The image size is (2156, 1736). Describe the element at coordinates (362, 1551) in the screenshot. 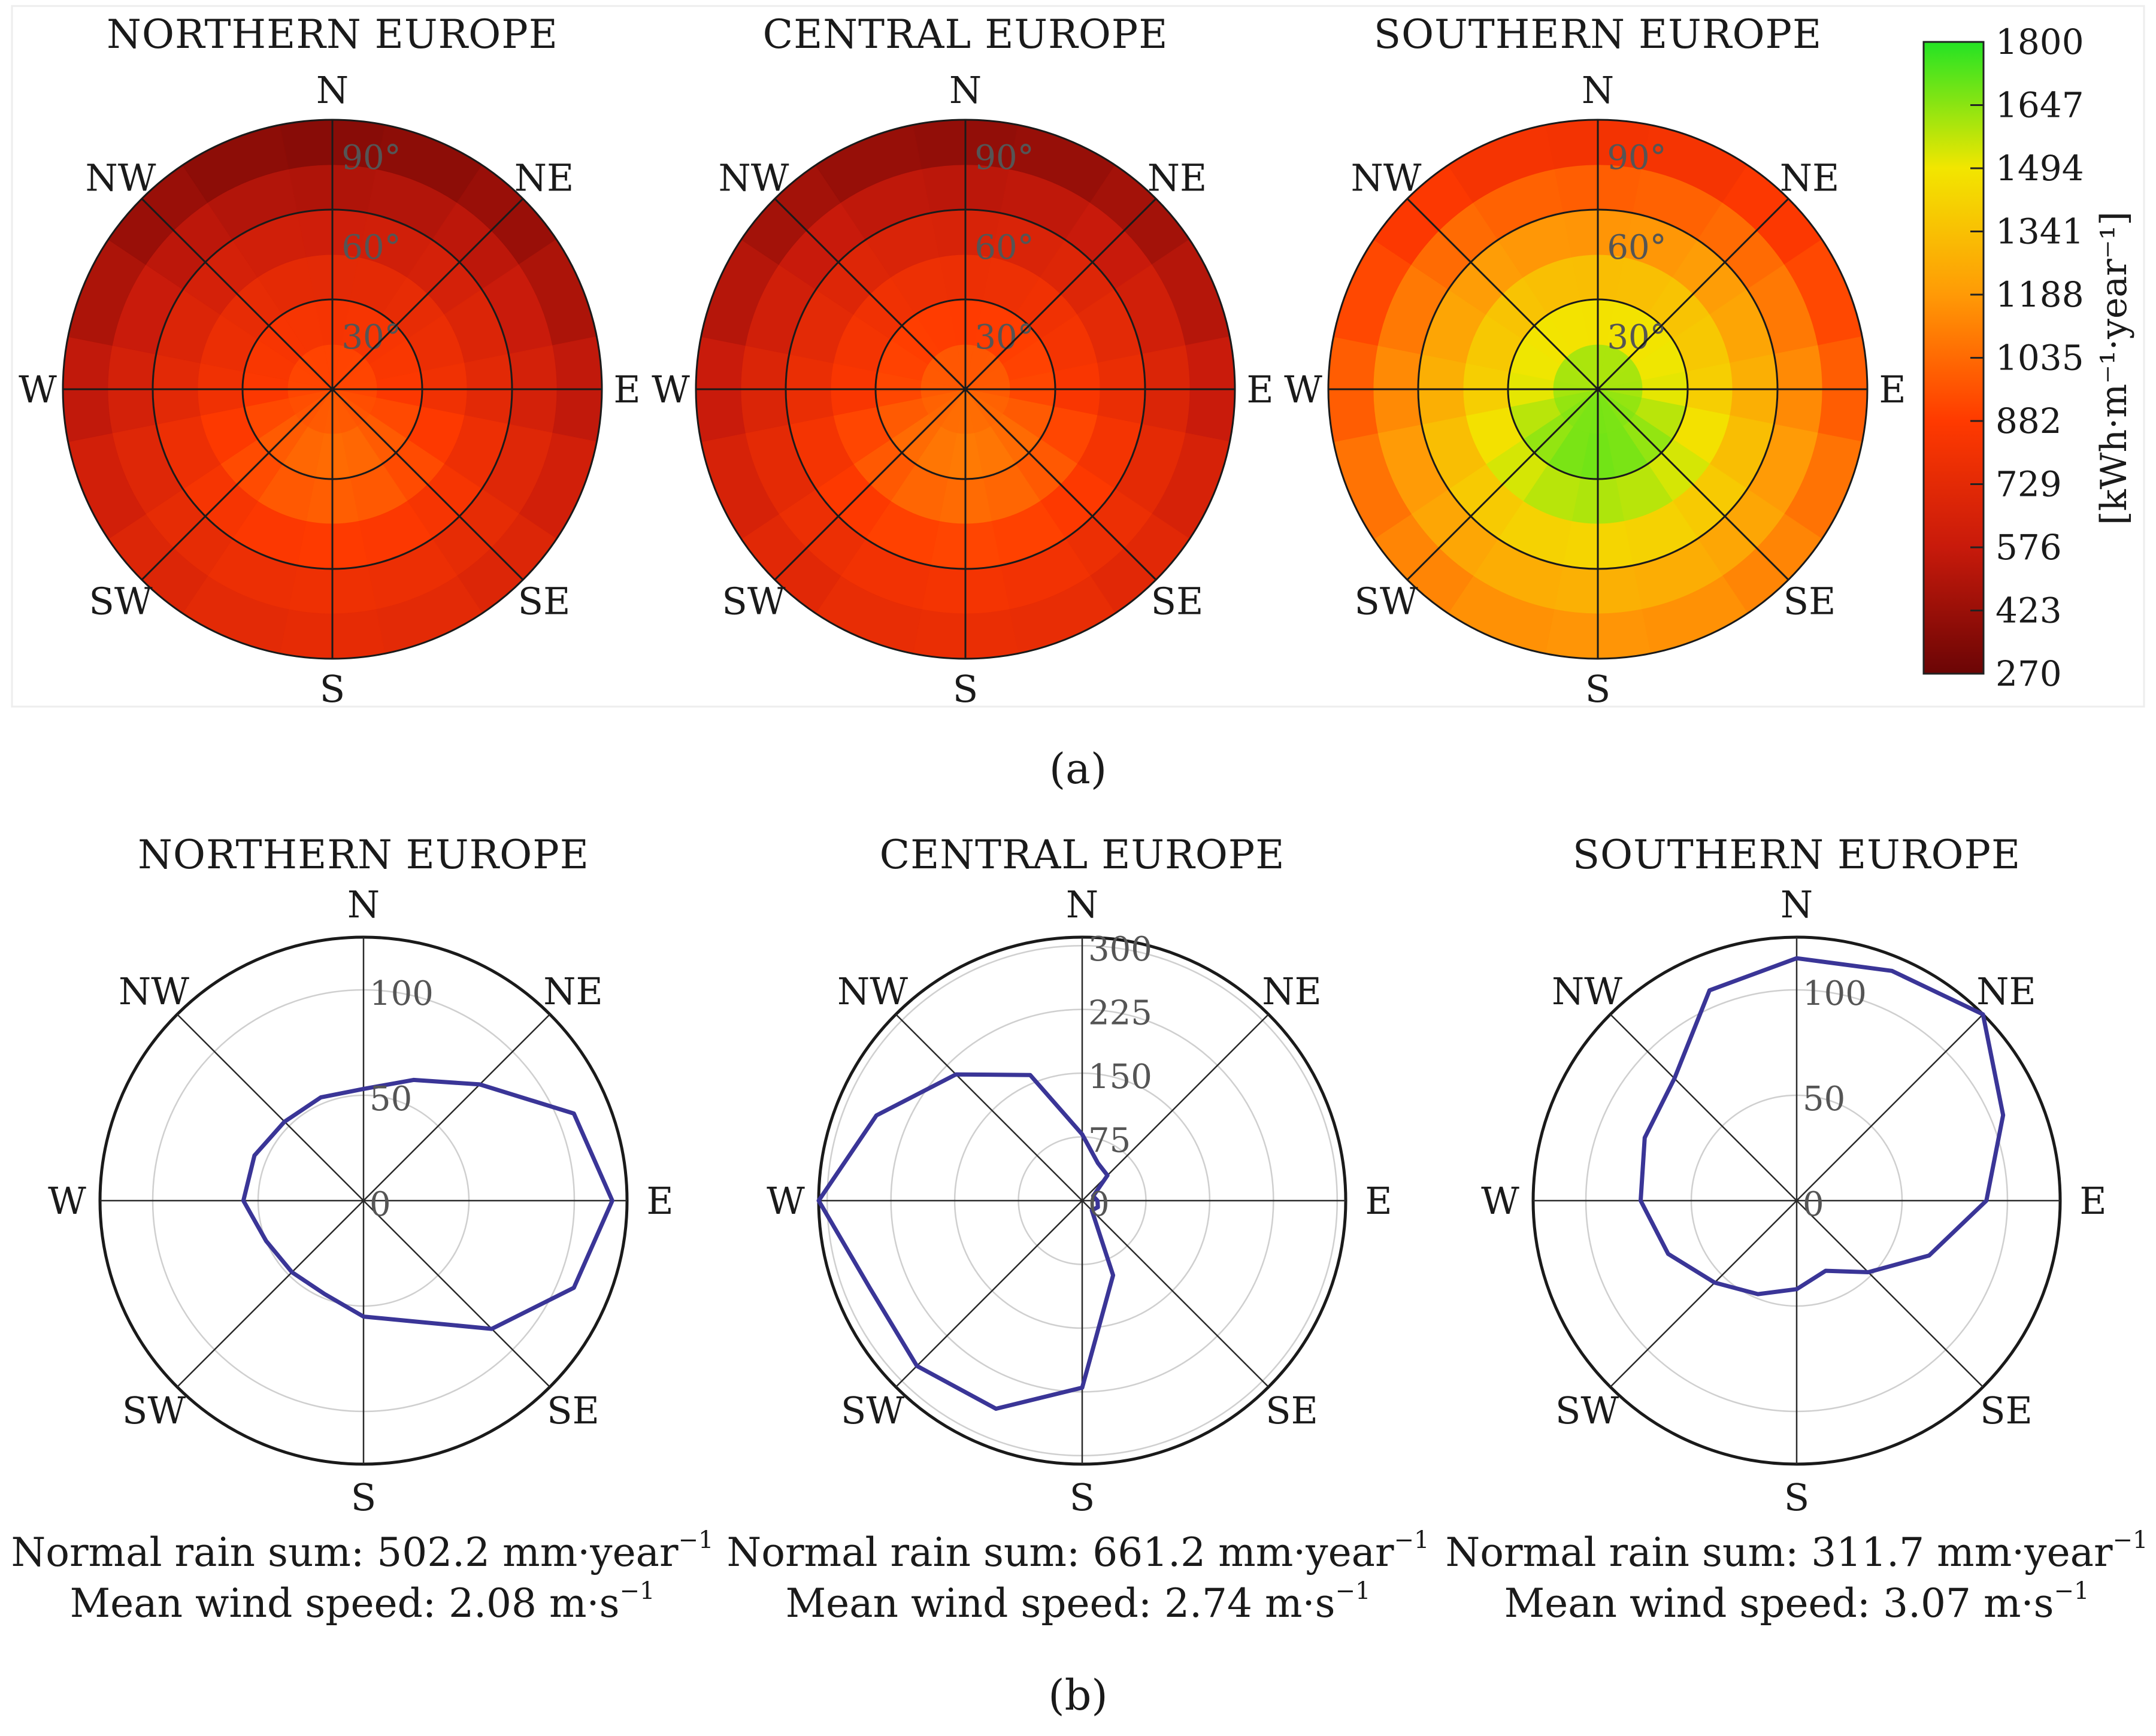

I see `rain-sum-northern: Normal rain sum: 502.2 mm·year−1` at that location.